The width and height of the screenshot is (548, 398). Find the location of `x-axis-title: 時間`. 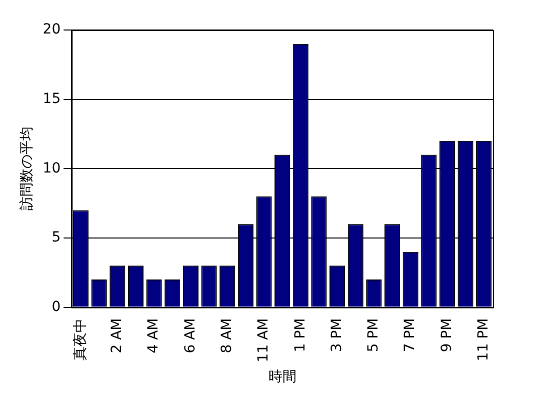

x-axis-title: 時間 is located at coordinates (282, 377).